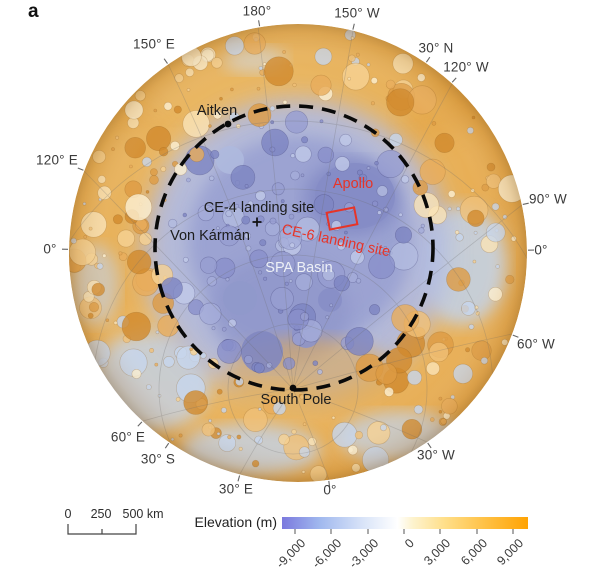 This screenshot has height=574, width=600. I want to click on coordinate-label-10: 60° E, so click(128, 437).